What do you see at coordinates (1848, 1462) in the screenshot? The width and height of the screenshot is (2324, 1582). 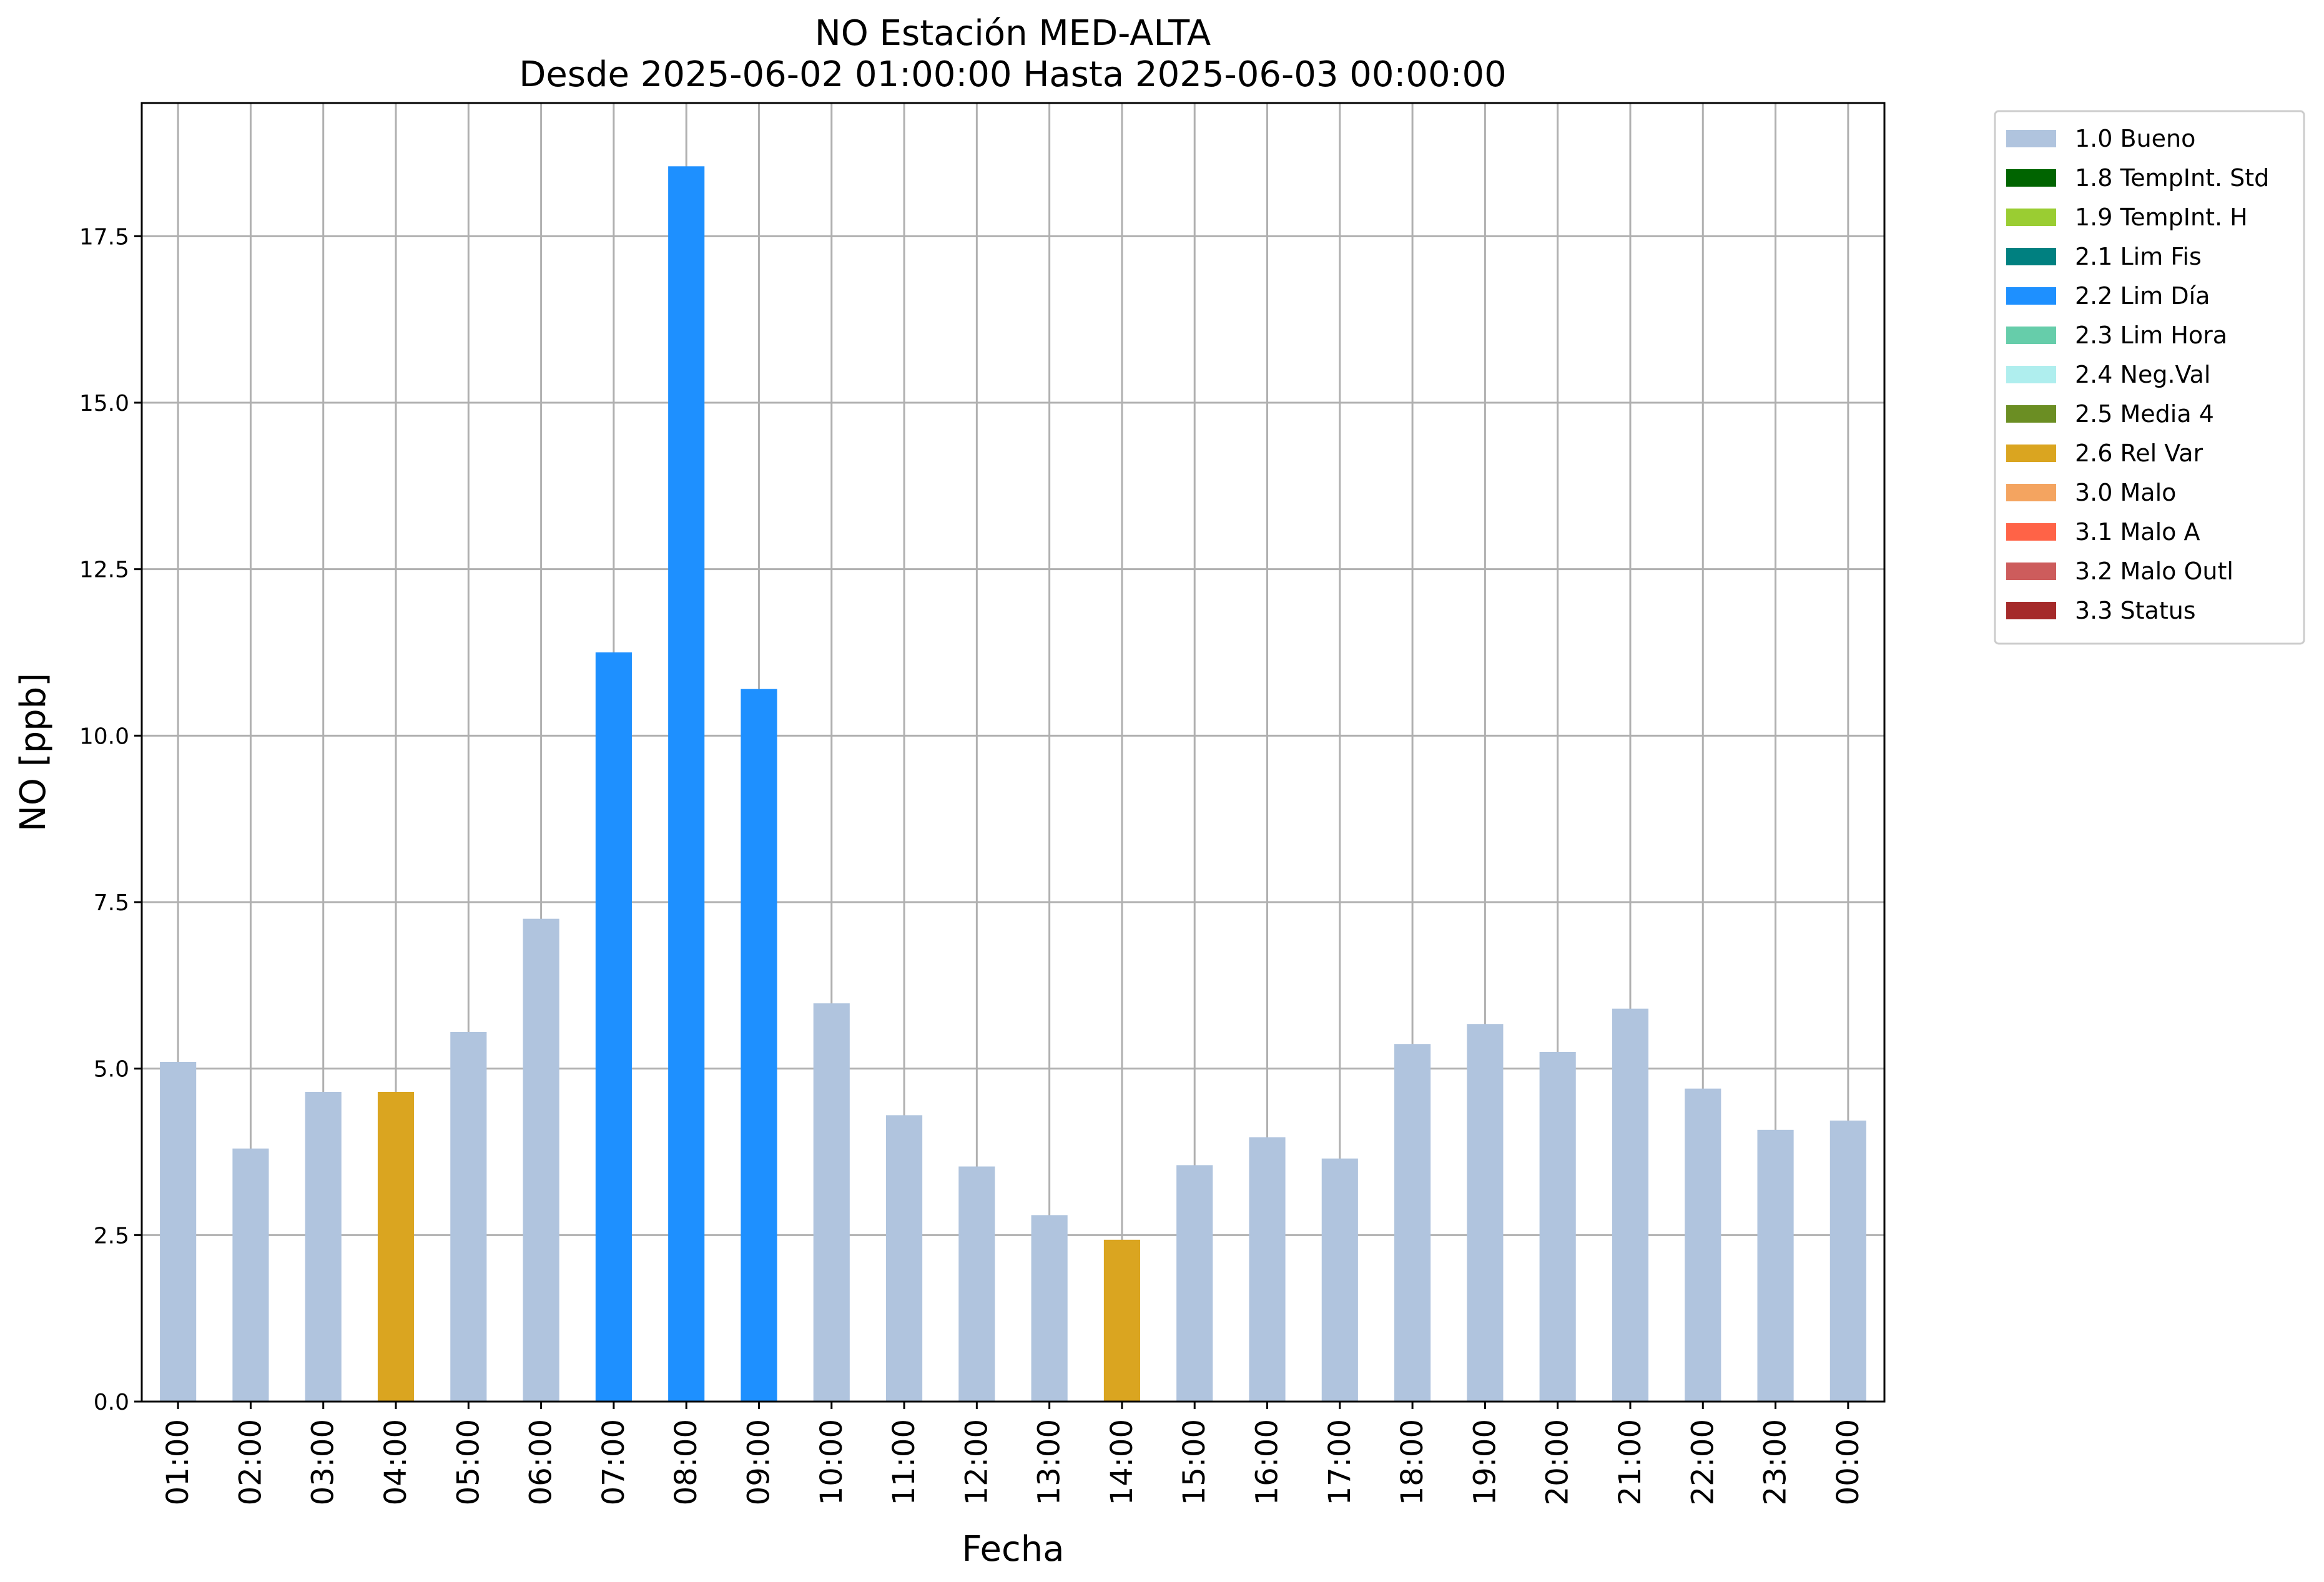 I see `x-tick-label: 00:00` at bounding box center [1848, 1462].